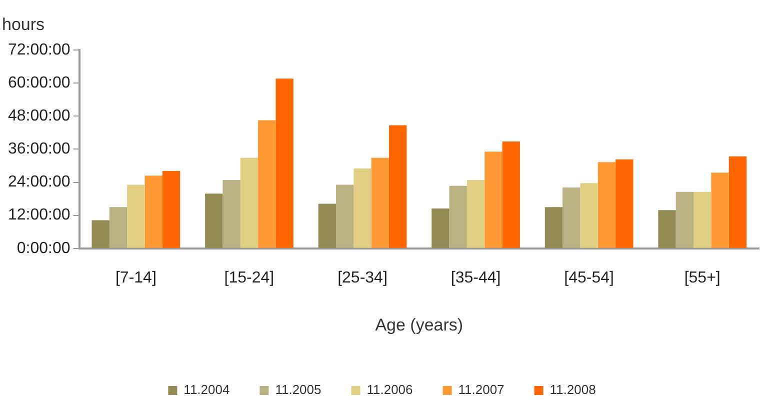 This screenshot has height=407, width=769. What do you see at coordinates (363, 277) in the screenshot?
I see `x-tick-label: [25-34]` at bounding box center [363, 277].